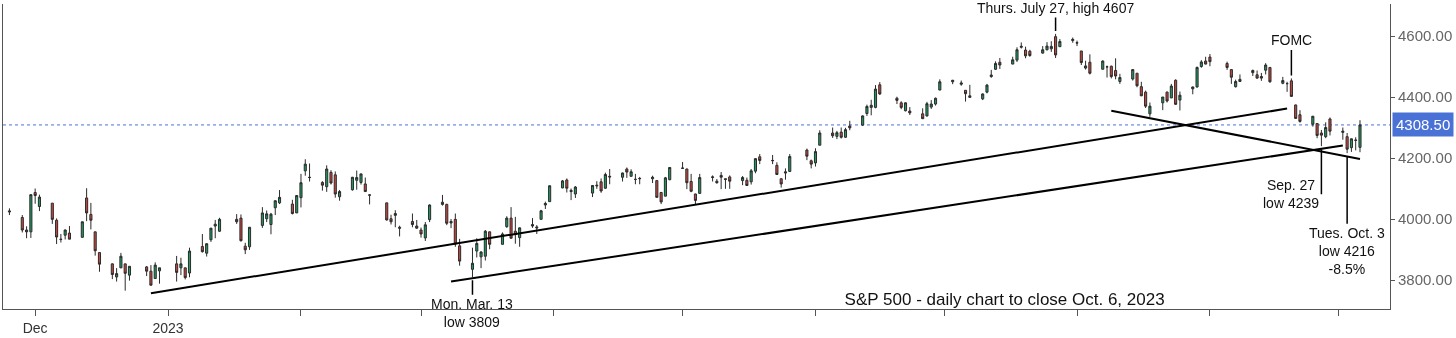 This screenshot has width=1456, height=338. Describe the element at coordinates (1423, 124) in the screenshot. I see `ref-line-label: 4308.50` at that location.